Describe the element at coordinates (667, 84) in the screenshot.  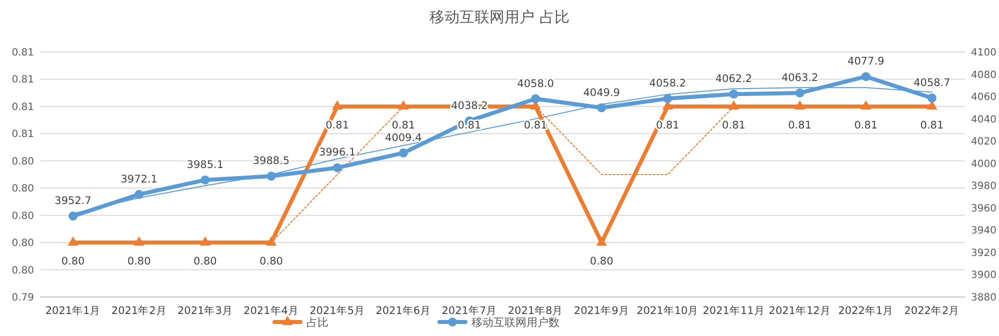
I see `data-label: 4058.2` at that location.